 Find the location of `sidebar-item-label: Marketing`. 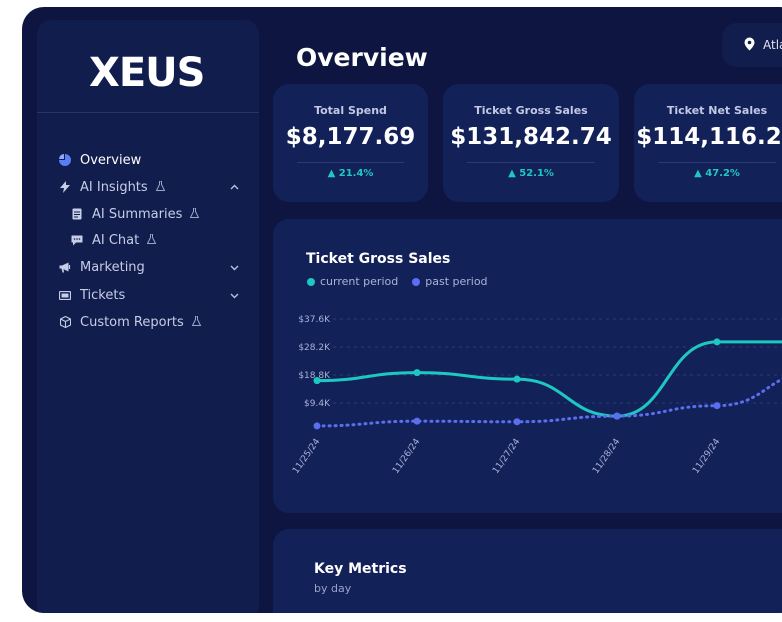

sidebar-item-label: Marketing is located at coordinates (112, 267).